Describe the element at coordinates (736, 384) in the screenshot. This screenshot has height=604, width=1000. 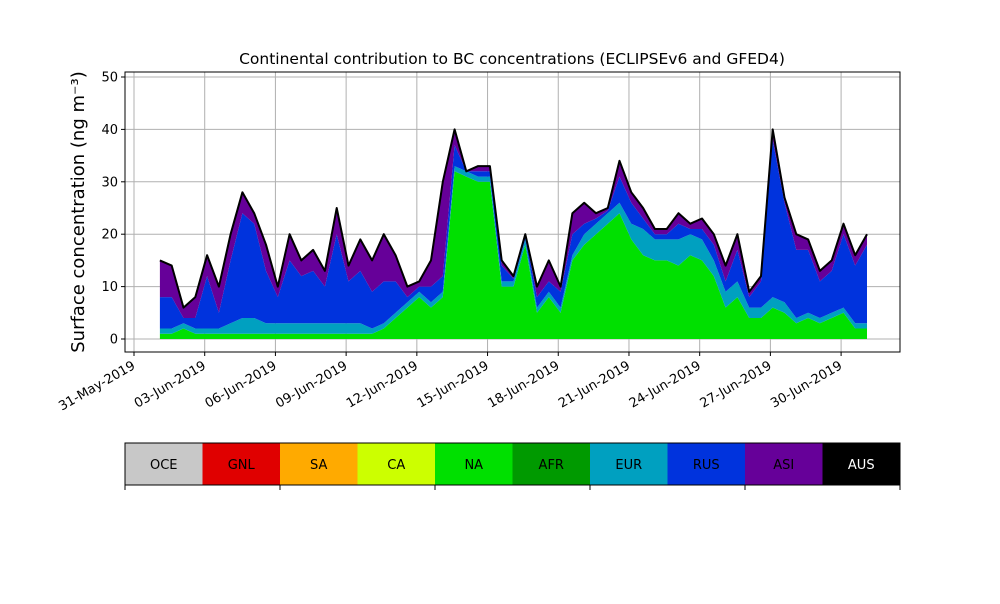
I see `x-tick-label: 27-Jun-2019` at that location.